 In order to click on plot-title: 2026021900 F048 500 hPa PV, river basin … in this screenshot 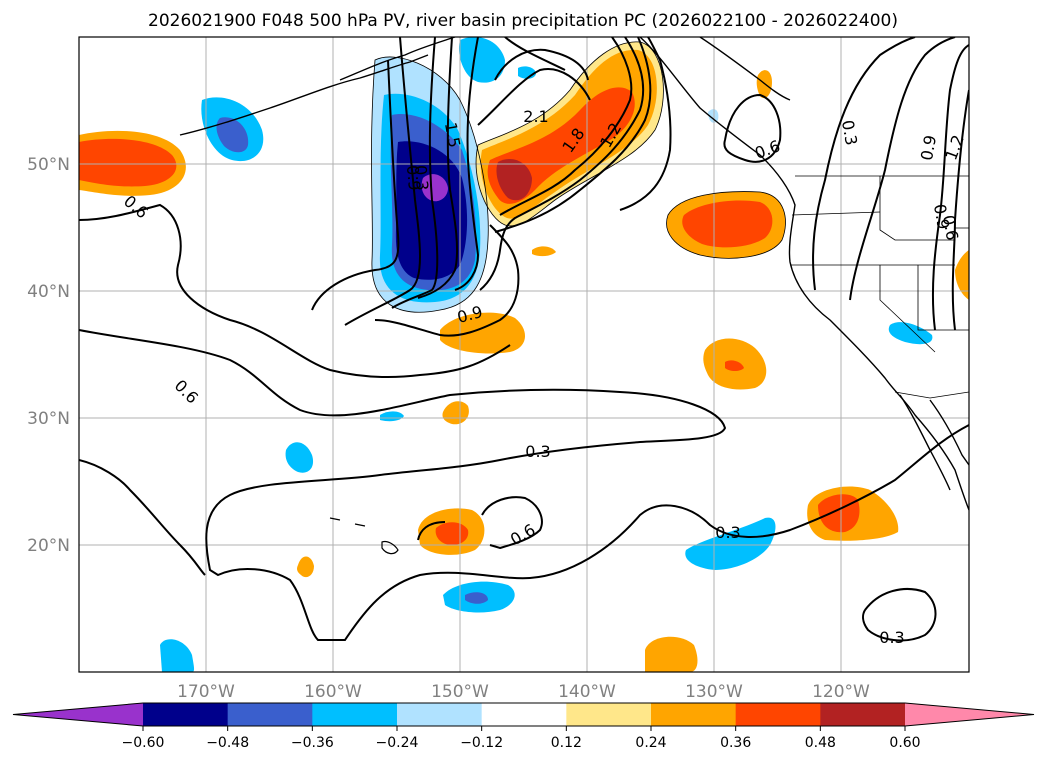, I will do `click(523, 21)`.